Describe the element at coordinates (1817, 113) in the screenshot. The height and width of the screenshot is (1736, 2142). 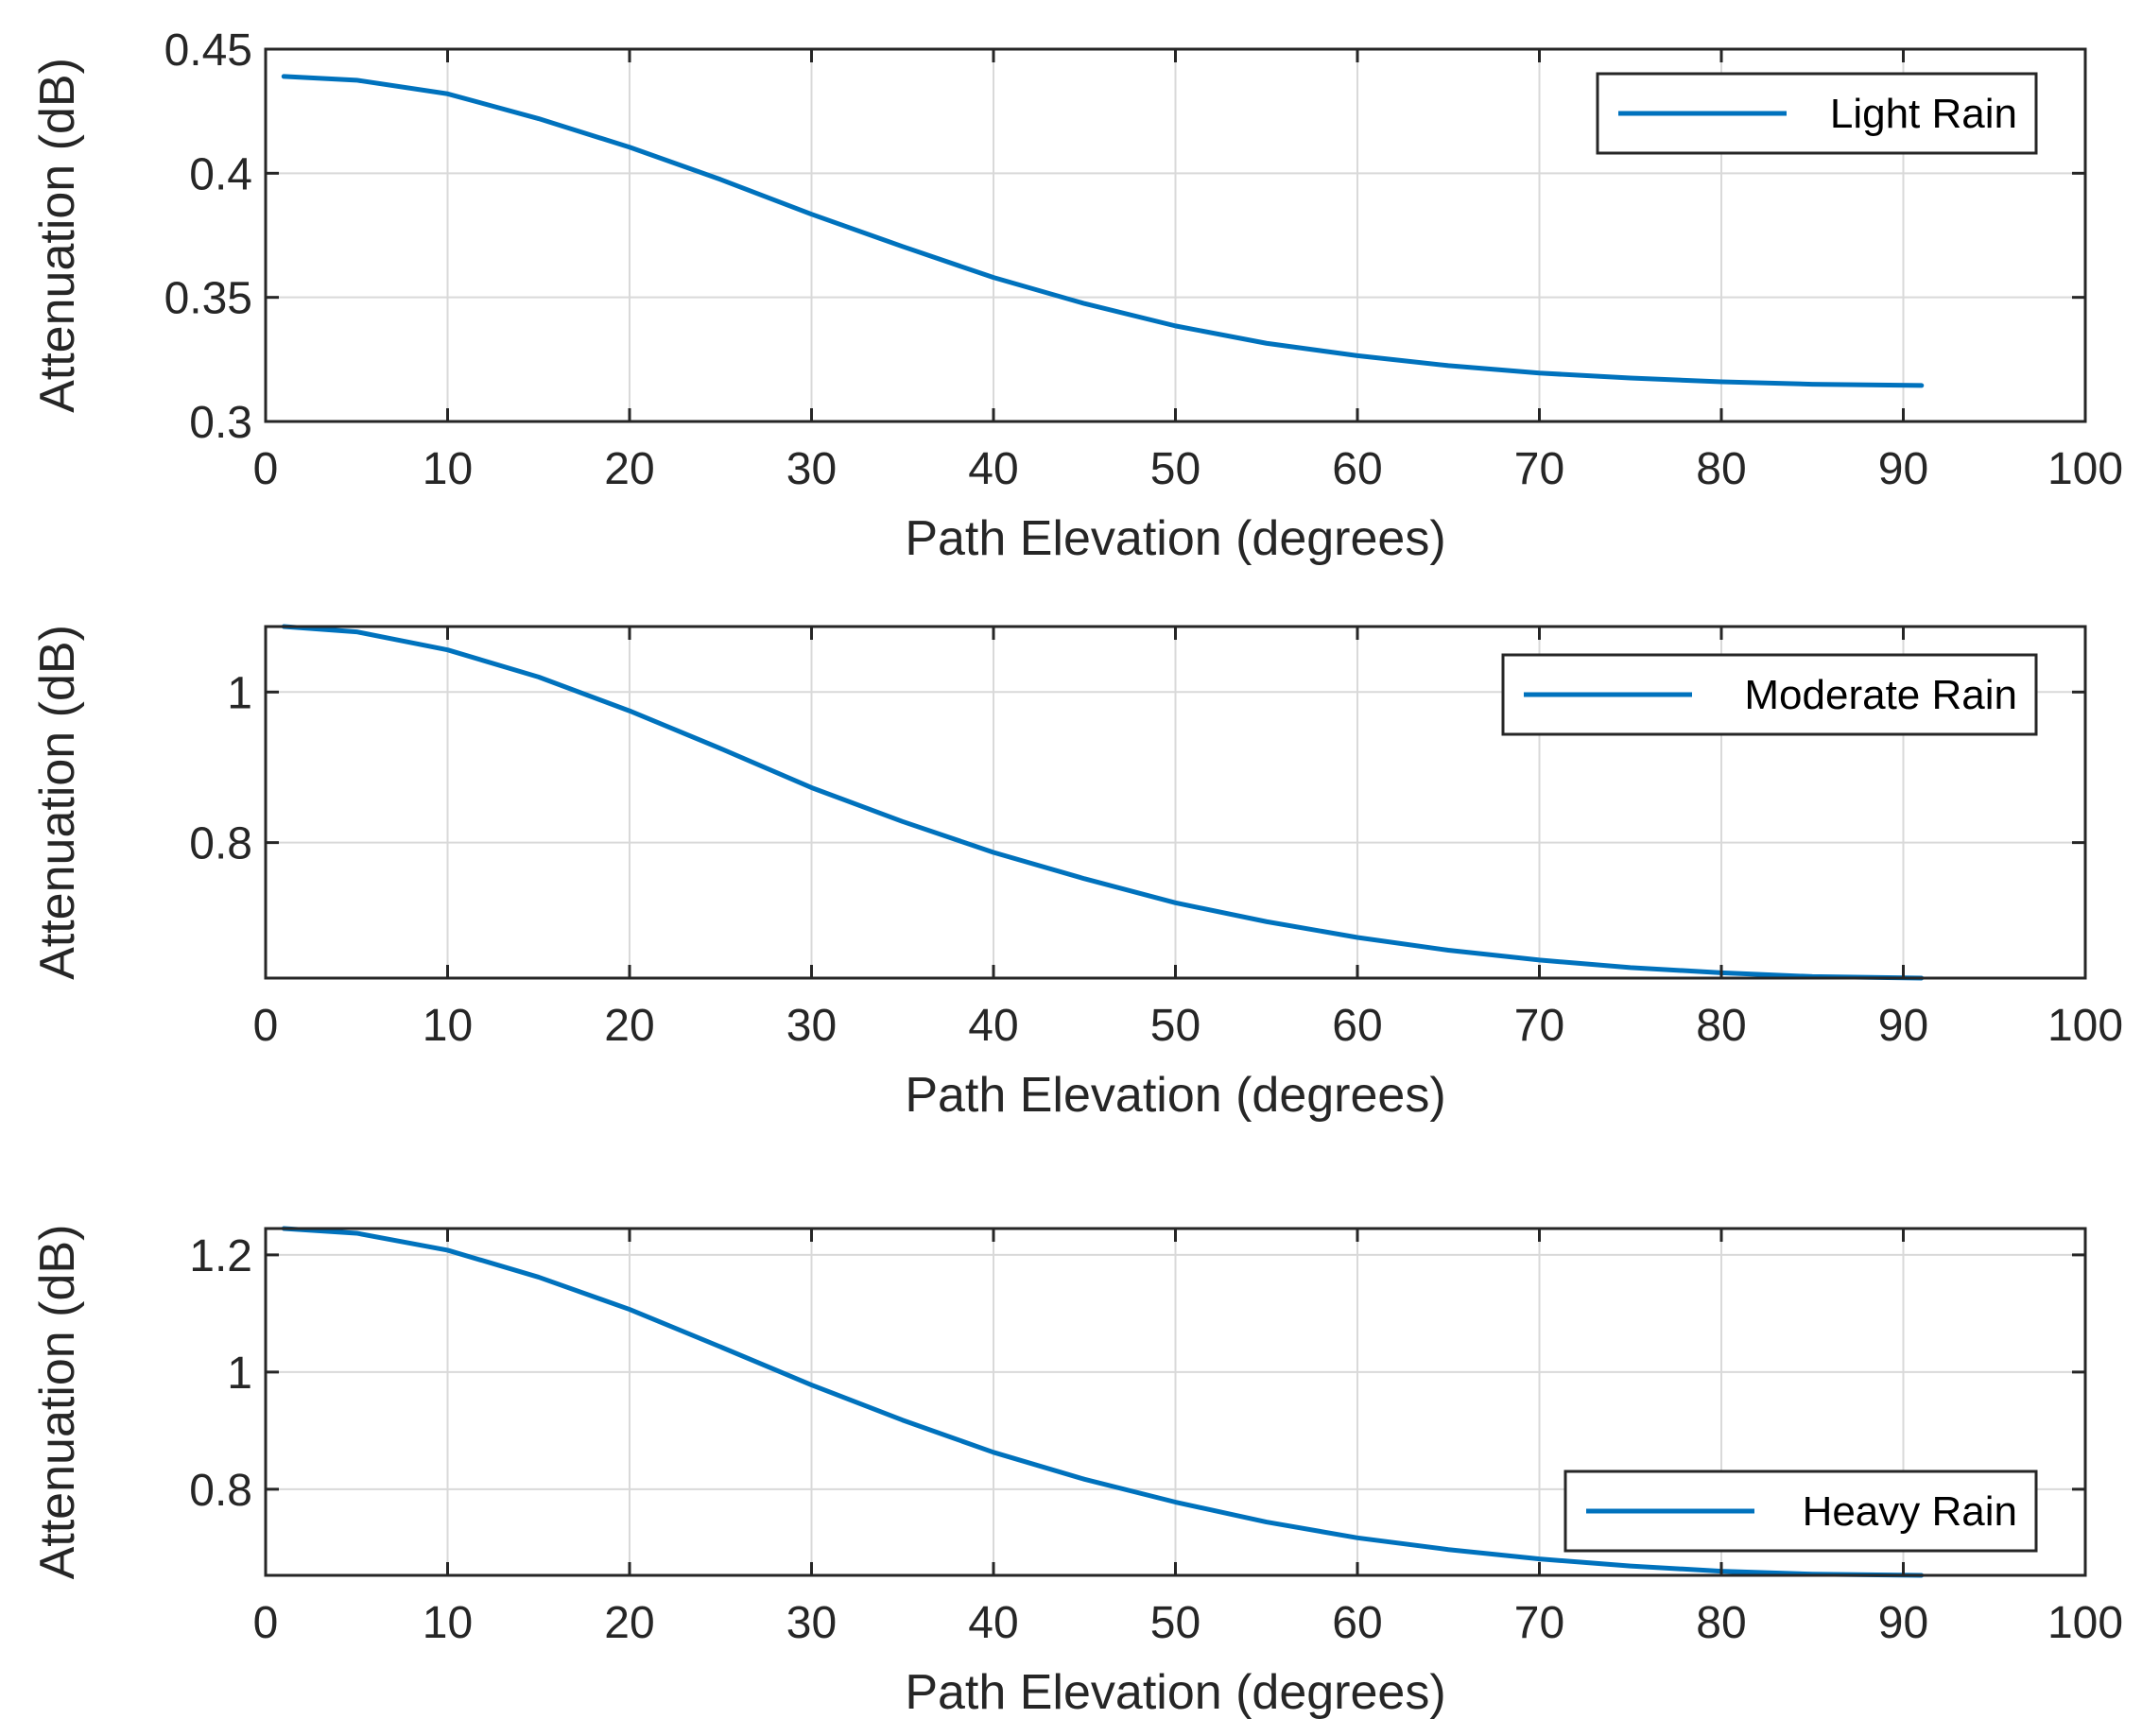
I see `legend: Light Rain` at that location.